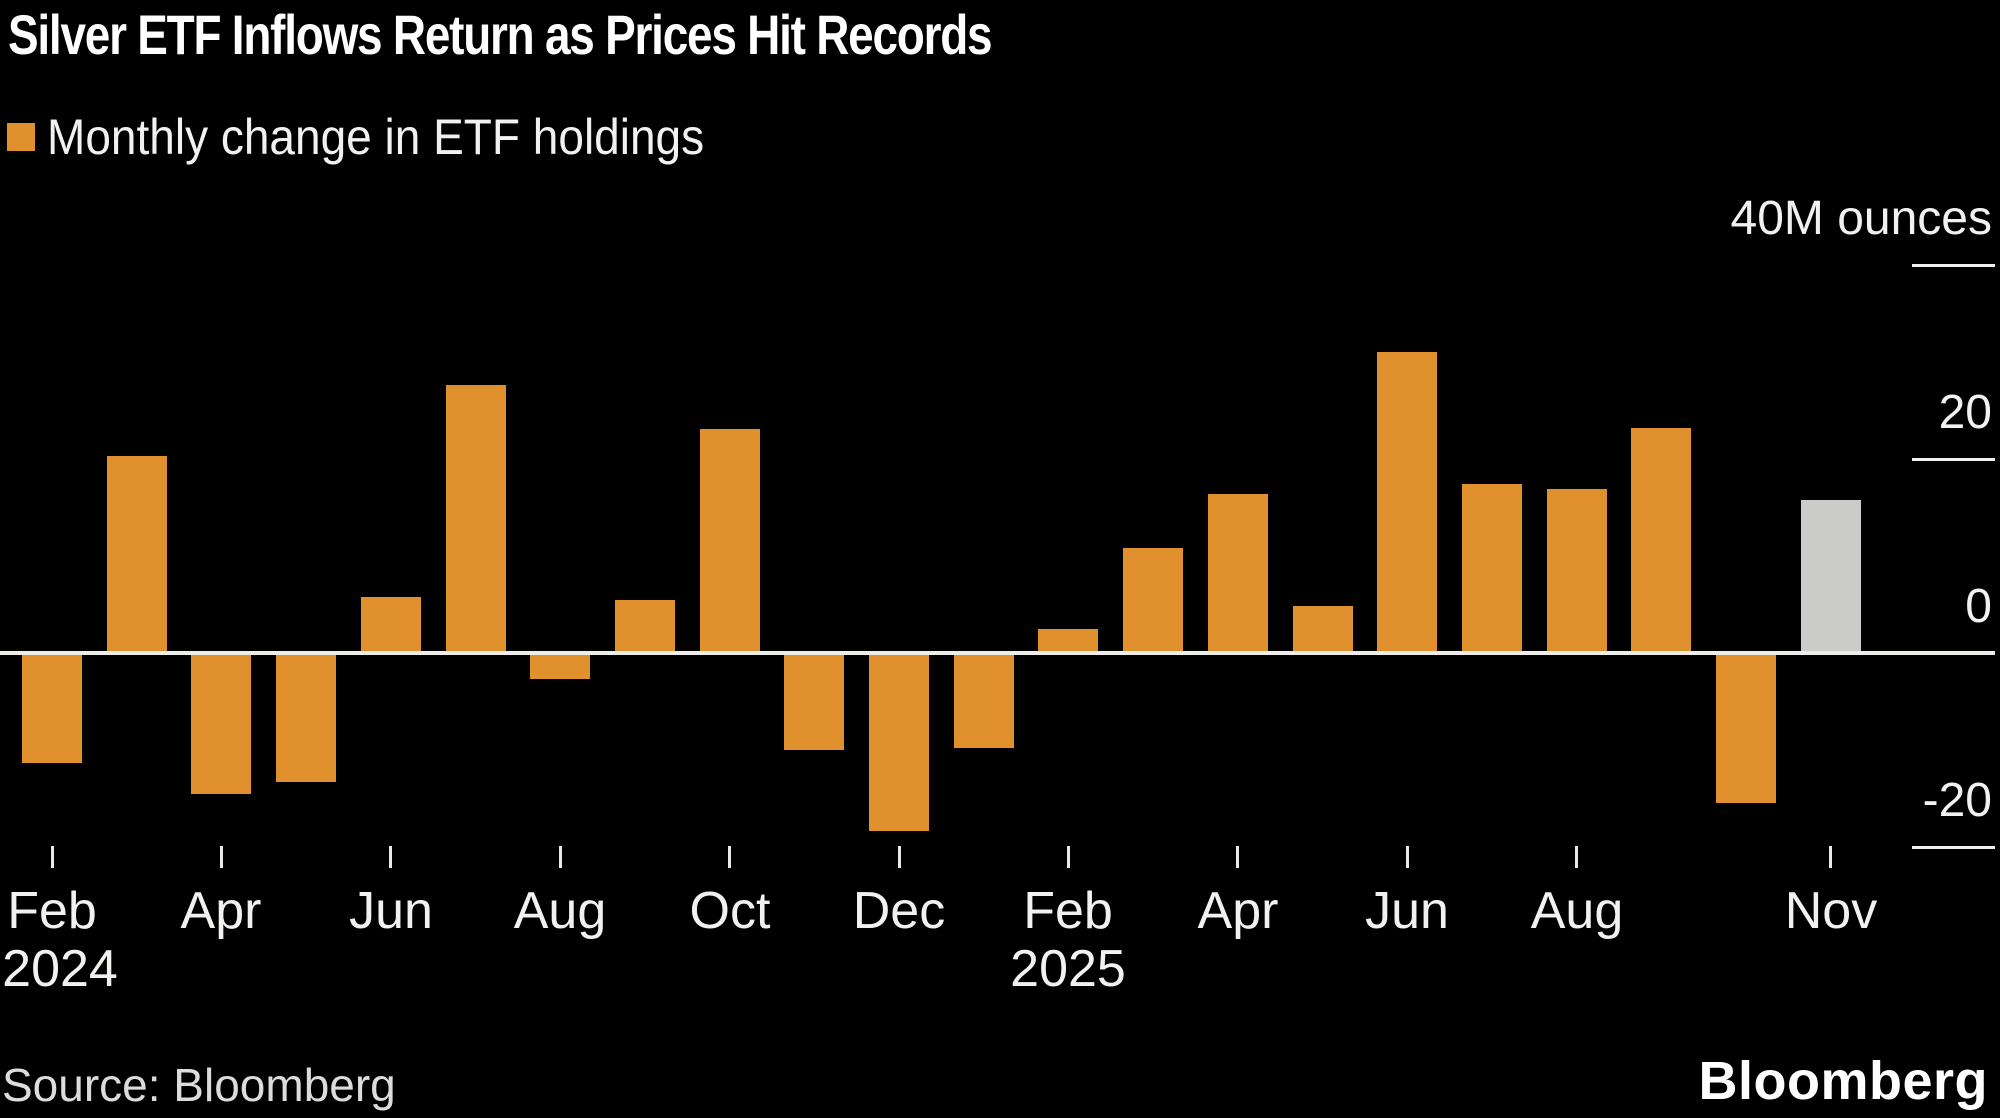 The height and width of the screenshot is (1118, 2000). Describe the element at coordinates (1407, 502) in the screenshot. I see `bar-jun-2025` at that location.